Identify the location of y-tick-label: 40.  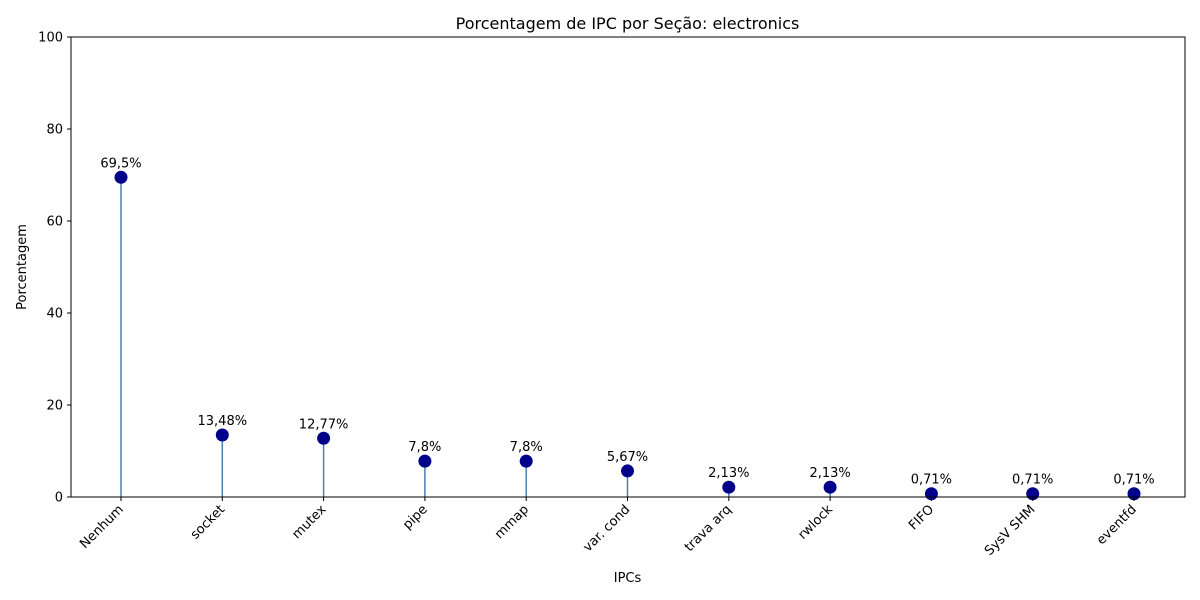
(54, 314).